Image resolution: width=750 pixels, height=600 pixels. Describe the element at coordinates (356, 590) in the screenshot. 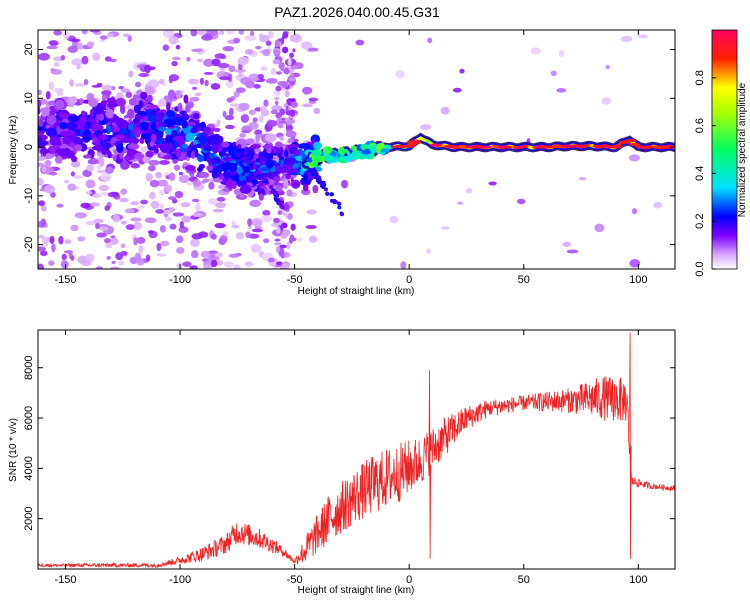

I see `snr-x-label: Height of straight line (km)` at that location.